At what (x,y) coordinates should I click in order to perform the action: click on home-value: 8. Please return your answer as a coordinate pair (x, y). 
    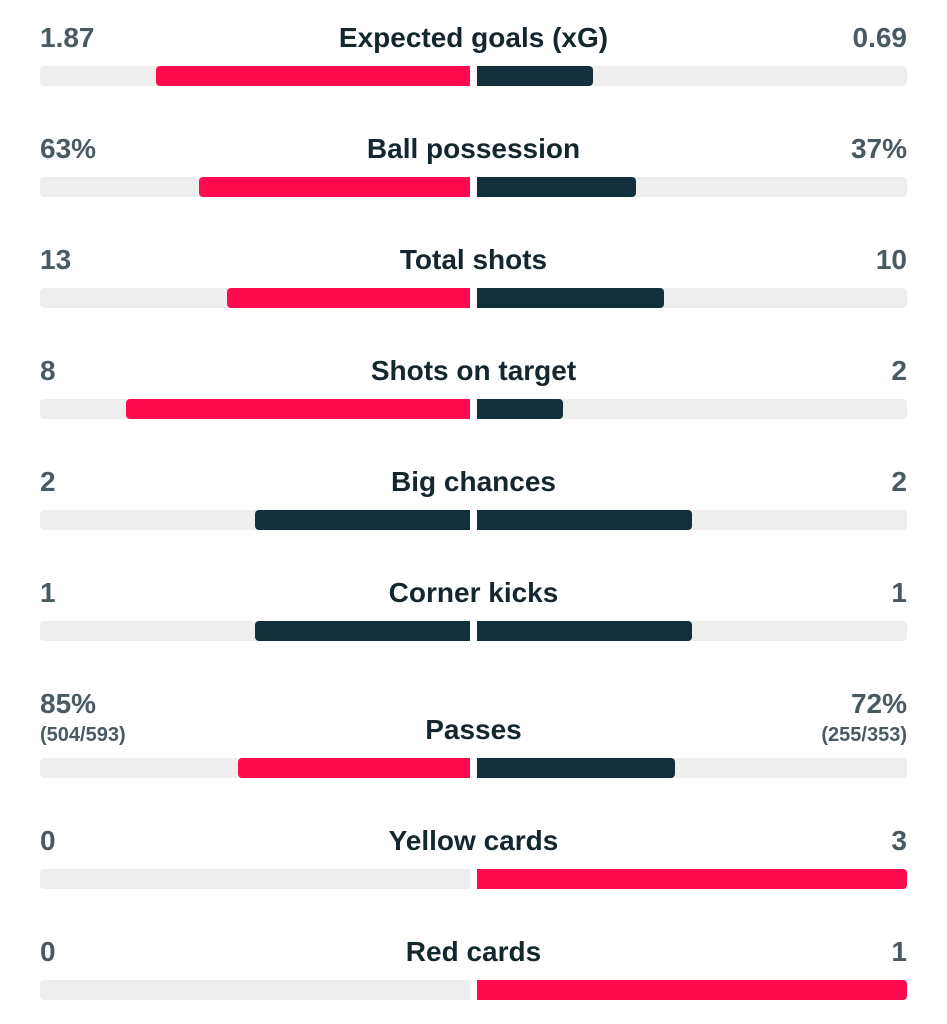
    Looking at the image, I should click on (48, 370).